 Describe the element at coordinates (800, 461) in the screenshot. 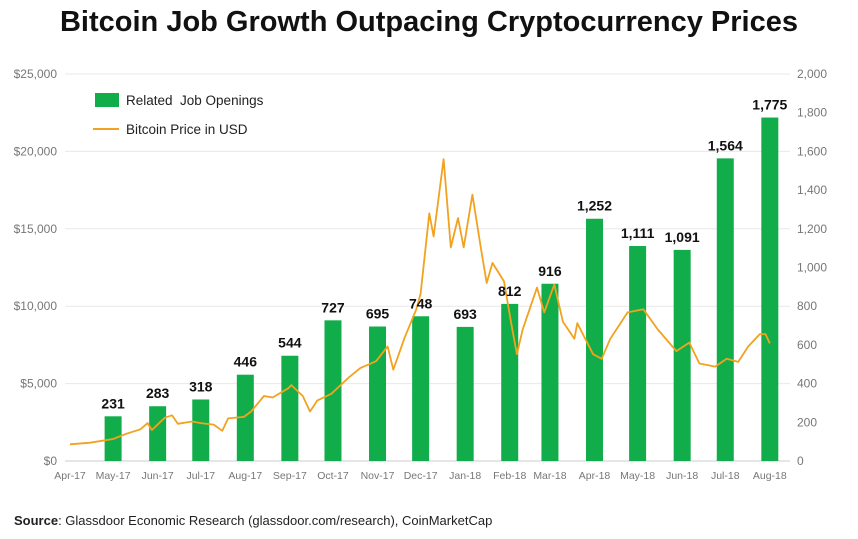

I see `right-tick-label: 0` at that location.